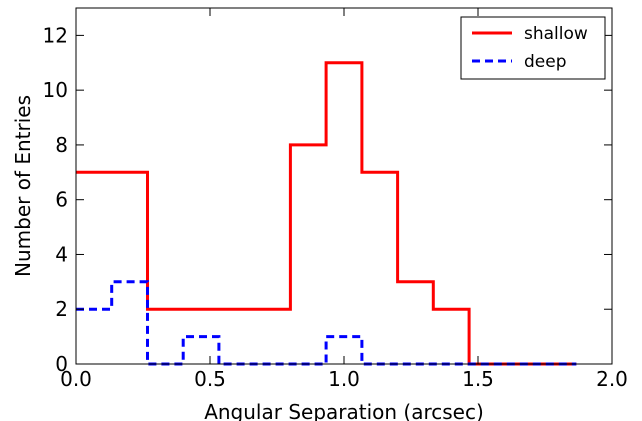  I want to click on y-tick-label: 8, so click(61, 145).